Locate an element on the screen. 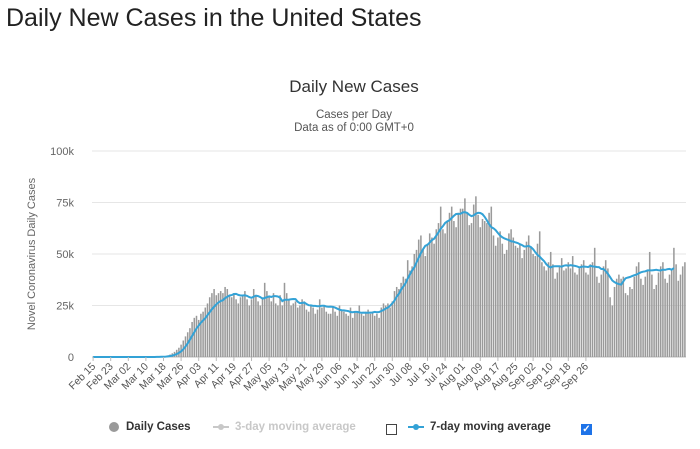 The image size is (700, 449). checkbox-3day-average is located at coordinates (391, 429).